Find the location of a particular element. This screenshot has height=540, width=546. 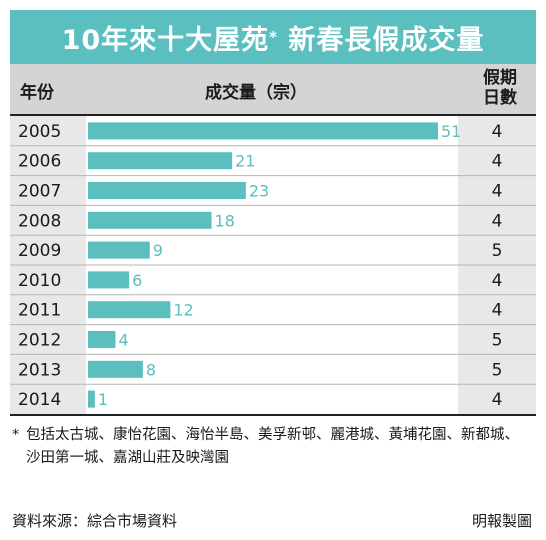

year-label: 2014 is located at coordinates (39, 400).